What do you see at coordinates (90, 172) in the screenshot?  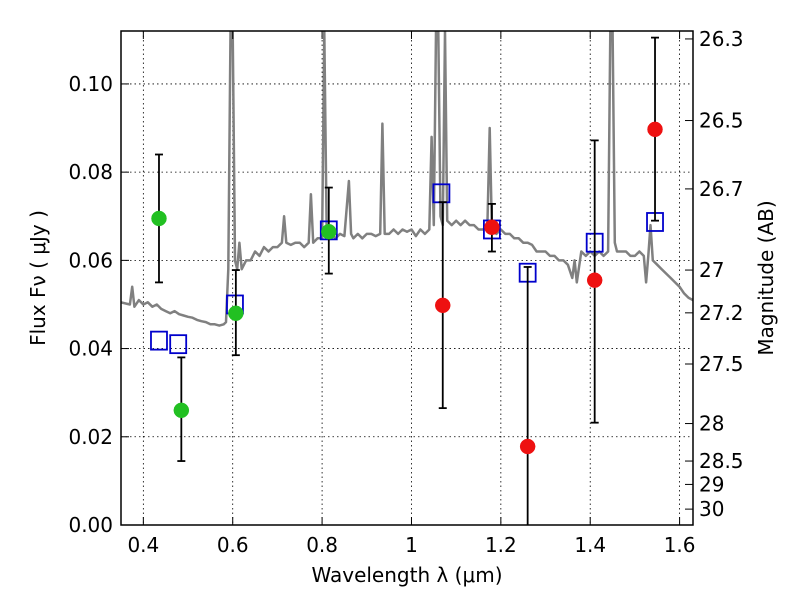 I see `y-tick-label: 0.08` at bounding box center [90, 172].